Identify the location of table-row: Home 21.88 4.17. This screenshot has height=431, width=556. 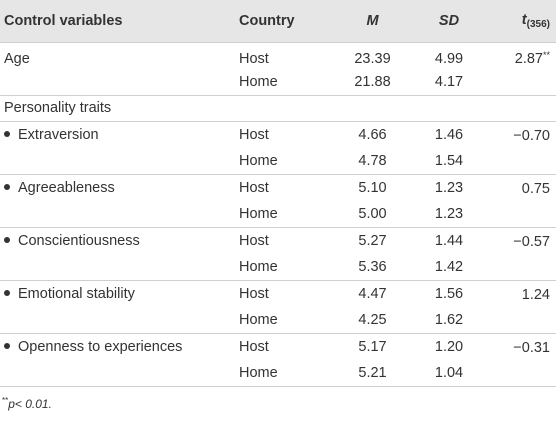
(278, 82).